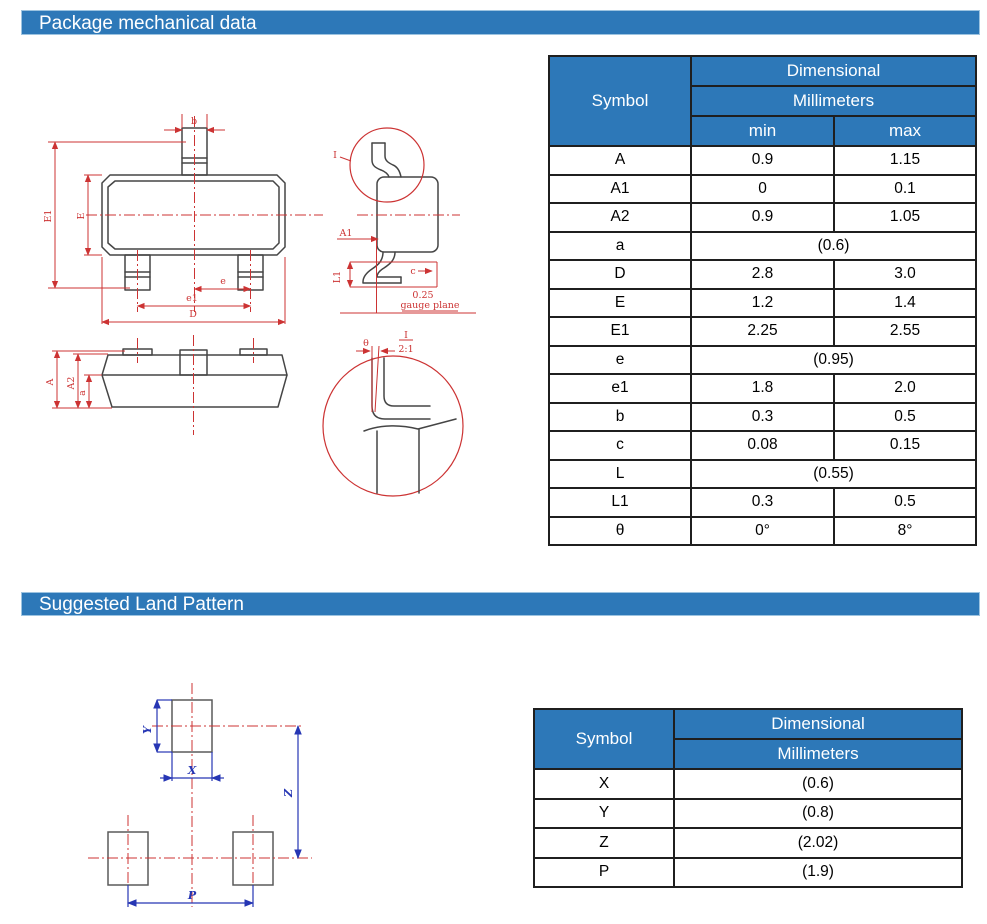 Image resolution: width=987 pixels, height=924 pixels. I want to click on package-body-outline, so click(194, 378).